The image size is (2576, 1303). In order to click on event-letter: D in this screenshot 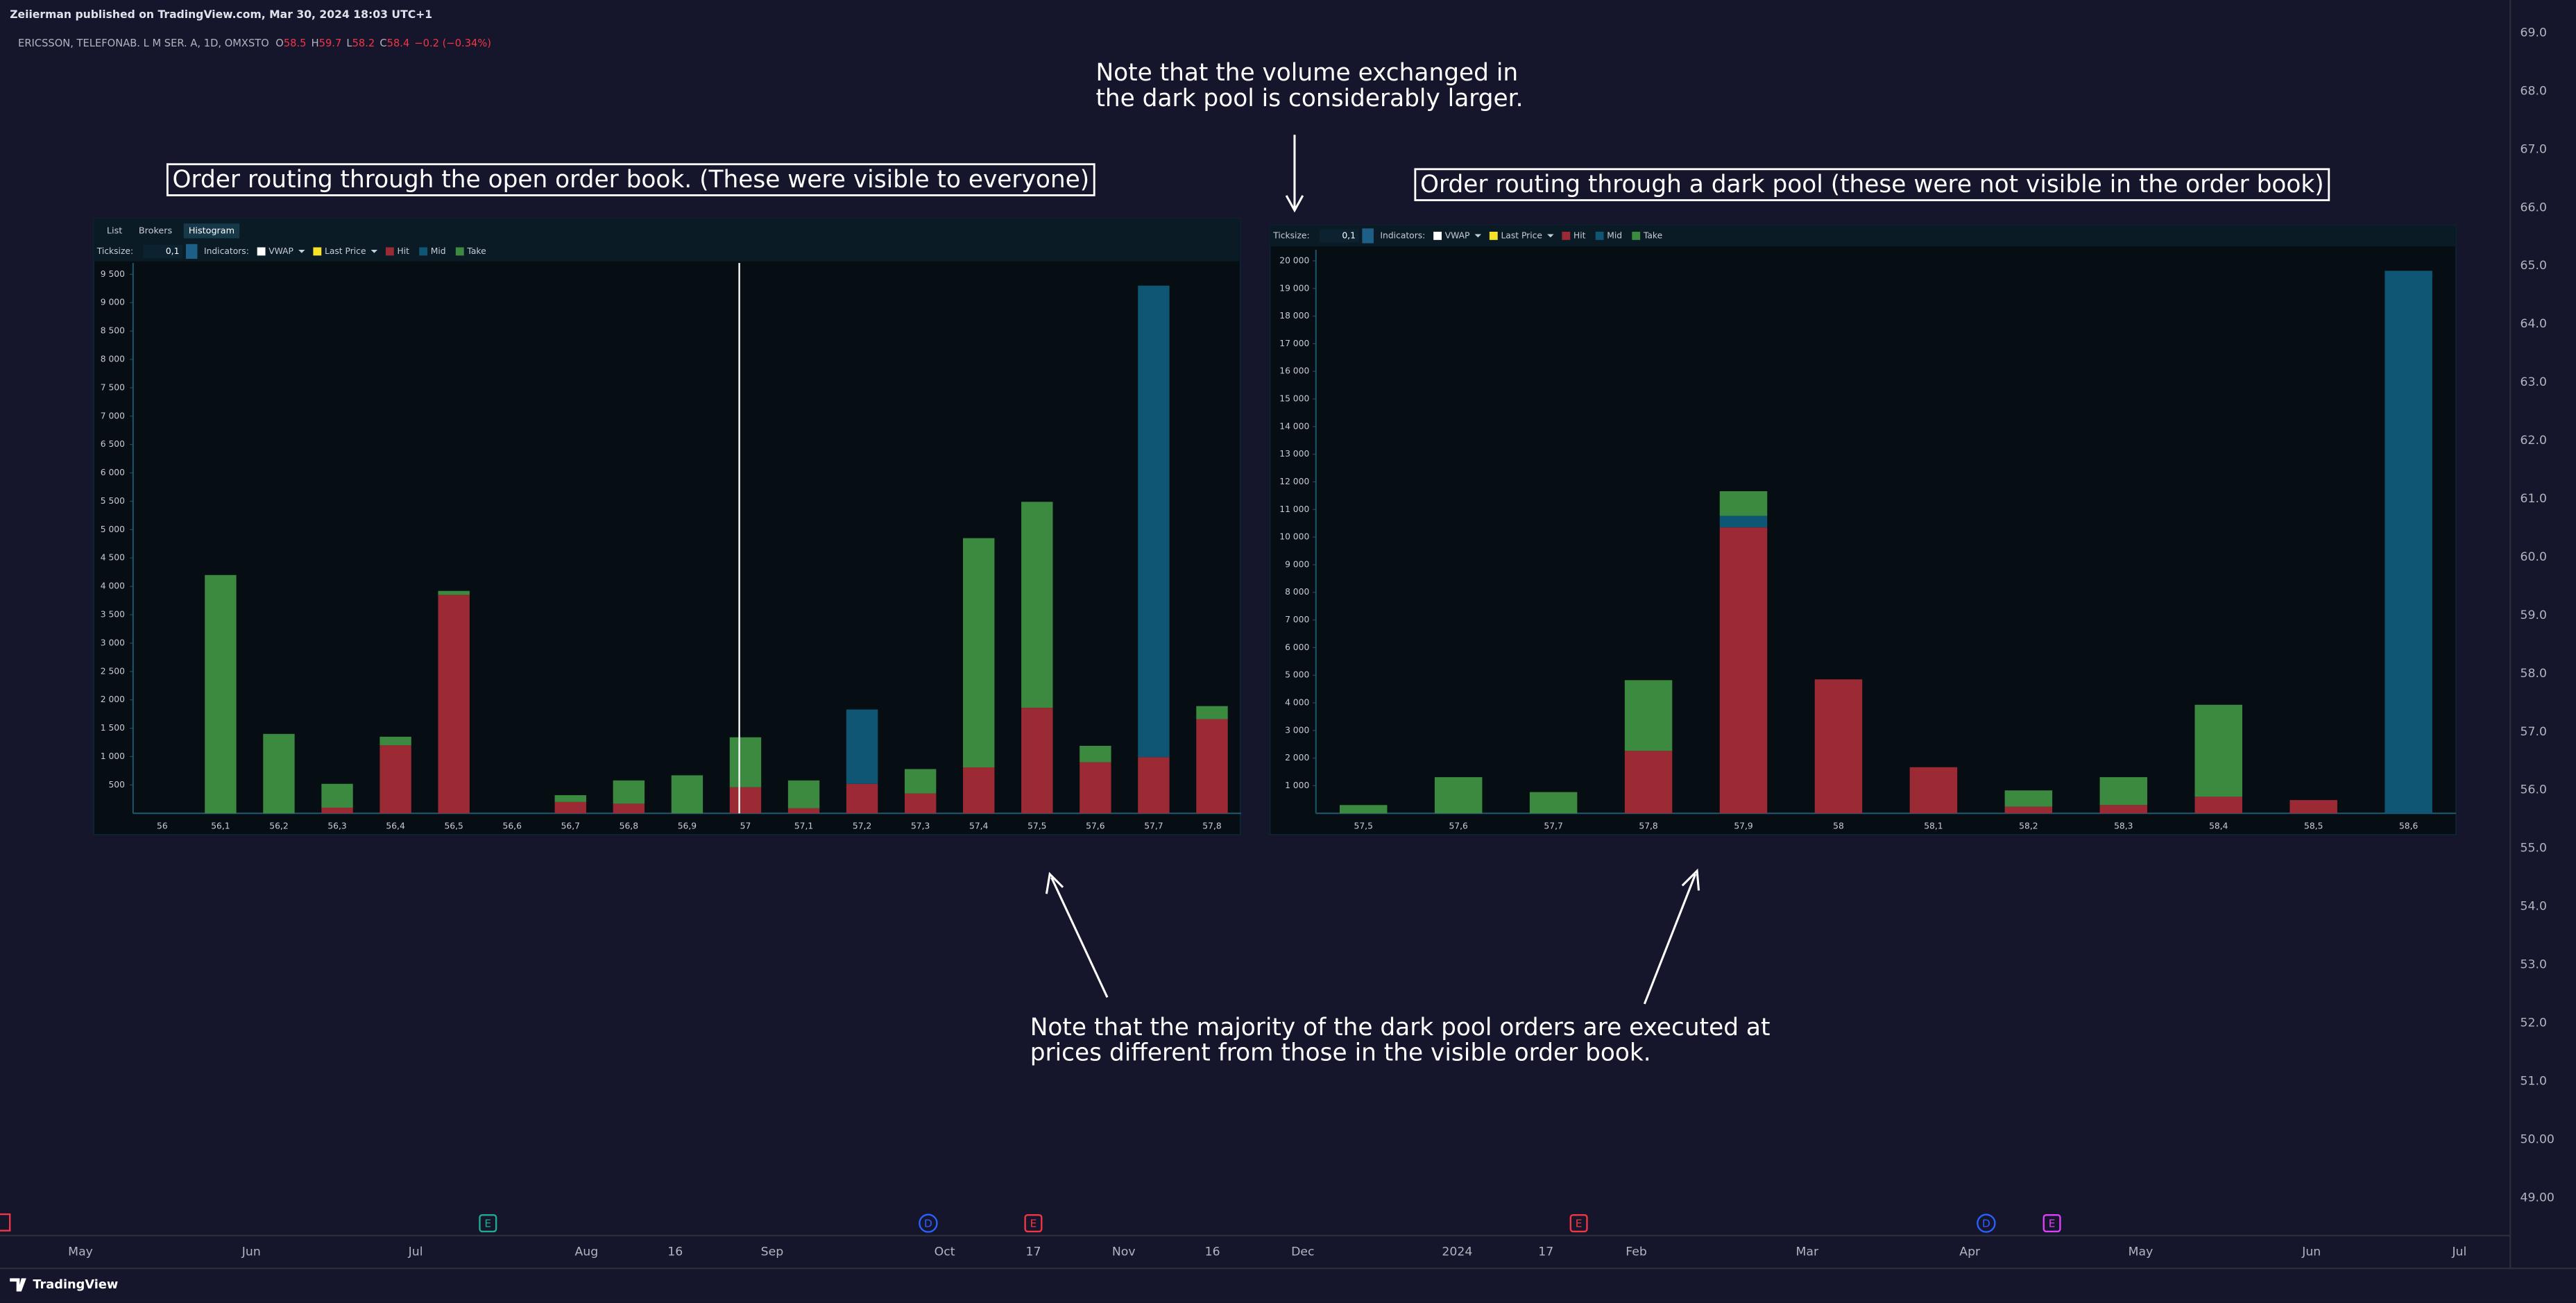, I will do `click(928, 1224)`.